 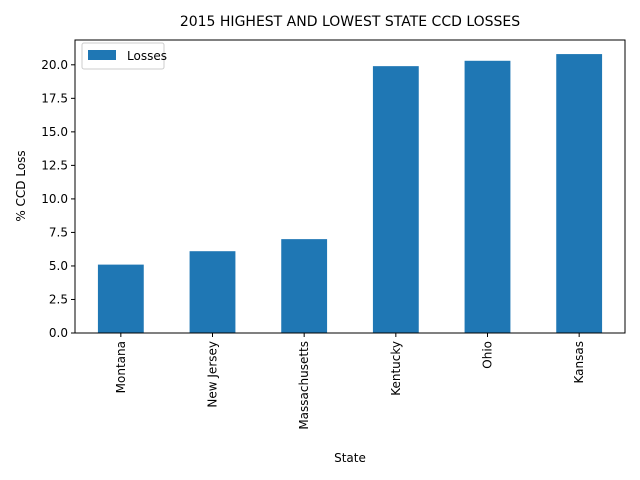 I want to click on bar-montana, so click(x=120, y=298).